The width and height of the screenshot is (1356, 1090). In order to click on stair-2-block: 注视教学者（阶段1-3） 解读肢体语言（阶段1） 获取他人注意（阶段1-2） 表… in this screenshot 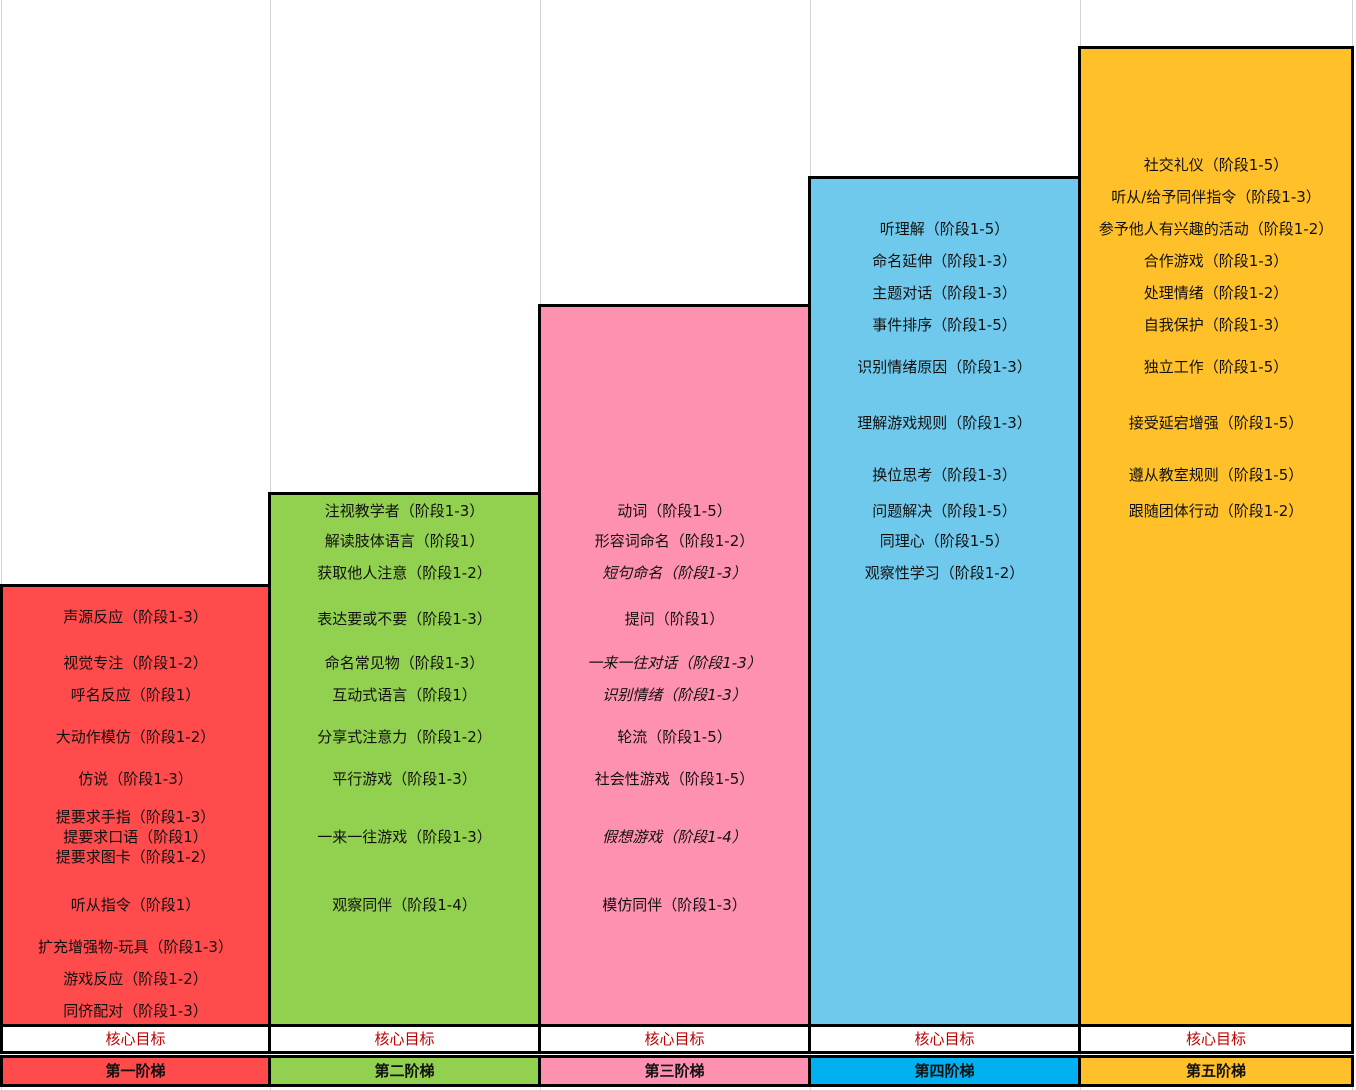, I will do `click(404, 758)`.